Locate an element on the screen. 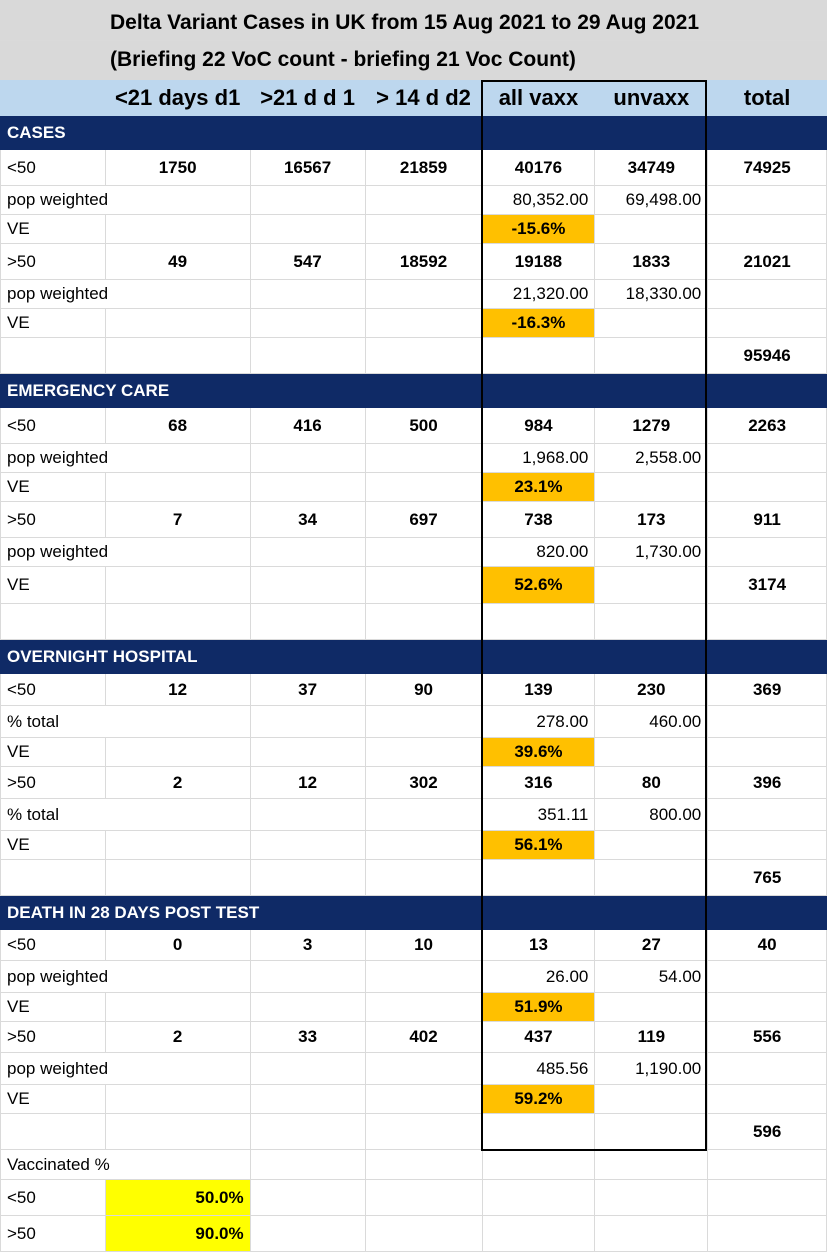 The width and height of the screenshot is (827, 1253). value-unvaxx: 80 is located at coordinates (651, 782).